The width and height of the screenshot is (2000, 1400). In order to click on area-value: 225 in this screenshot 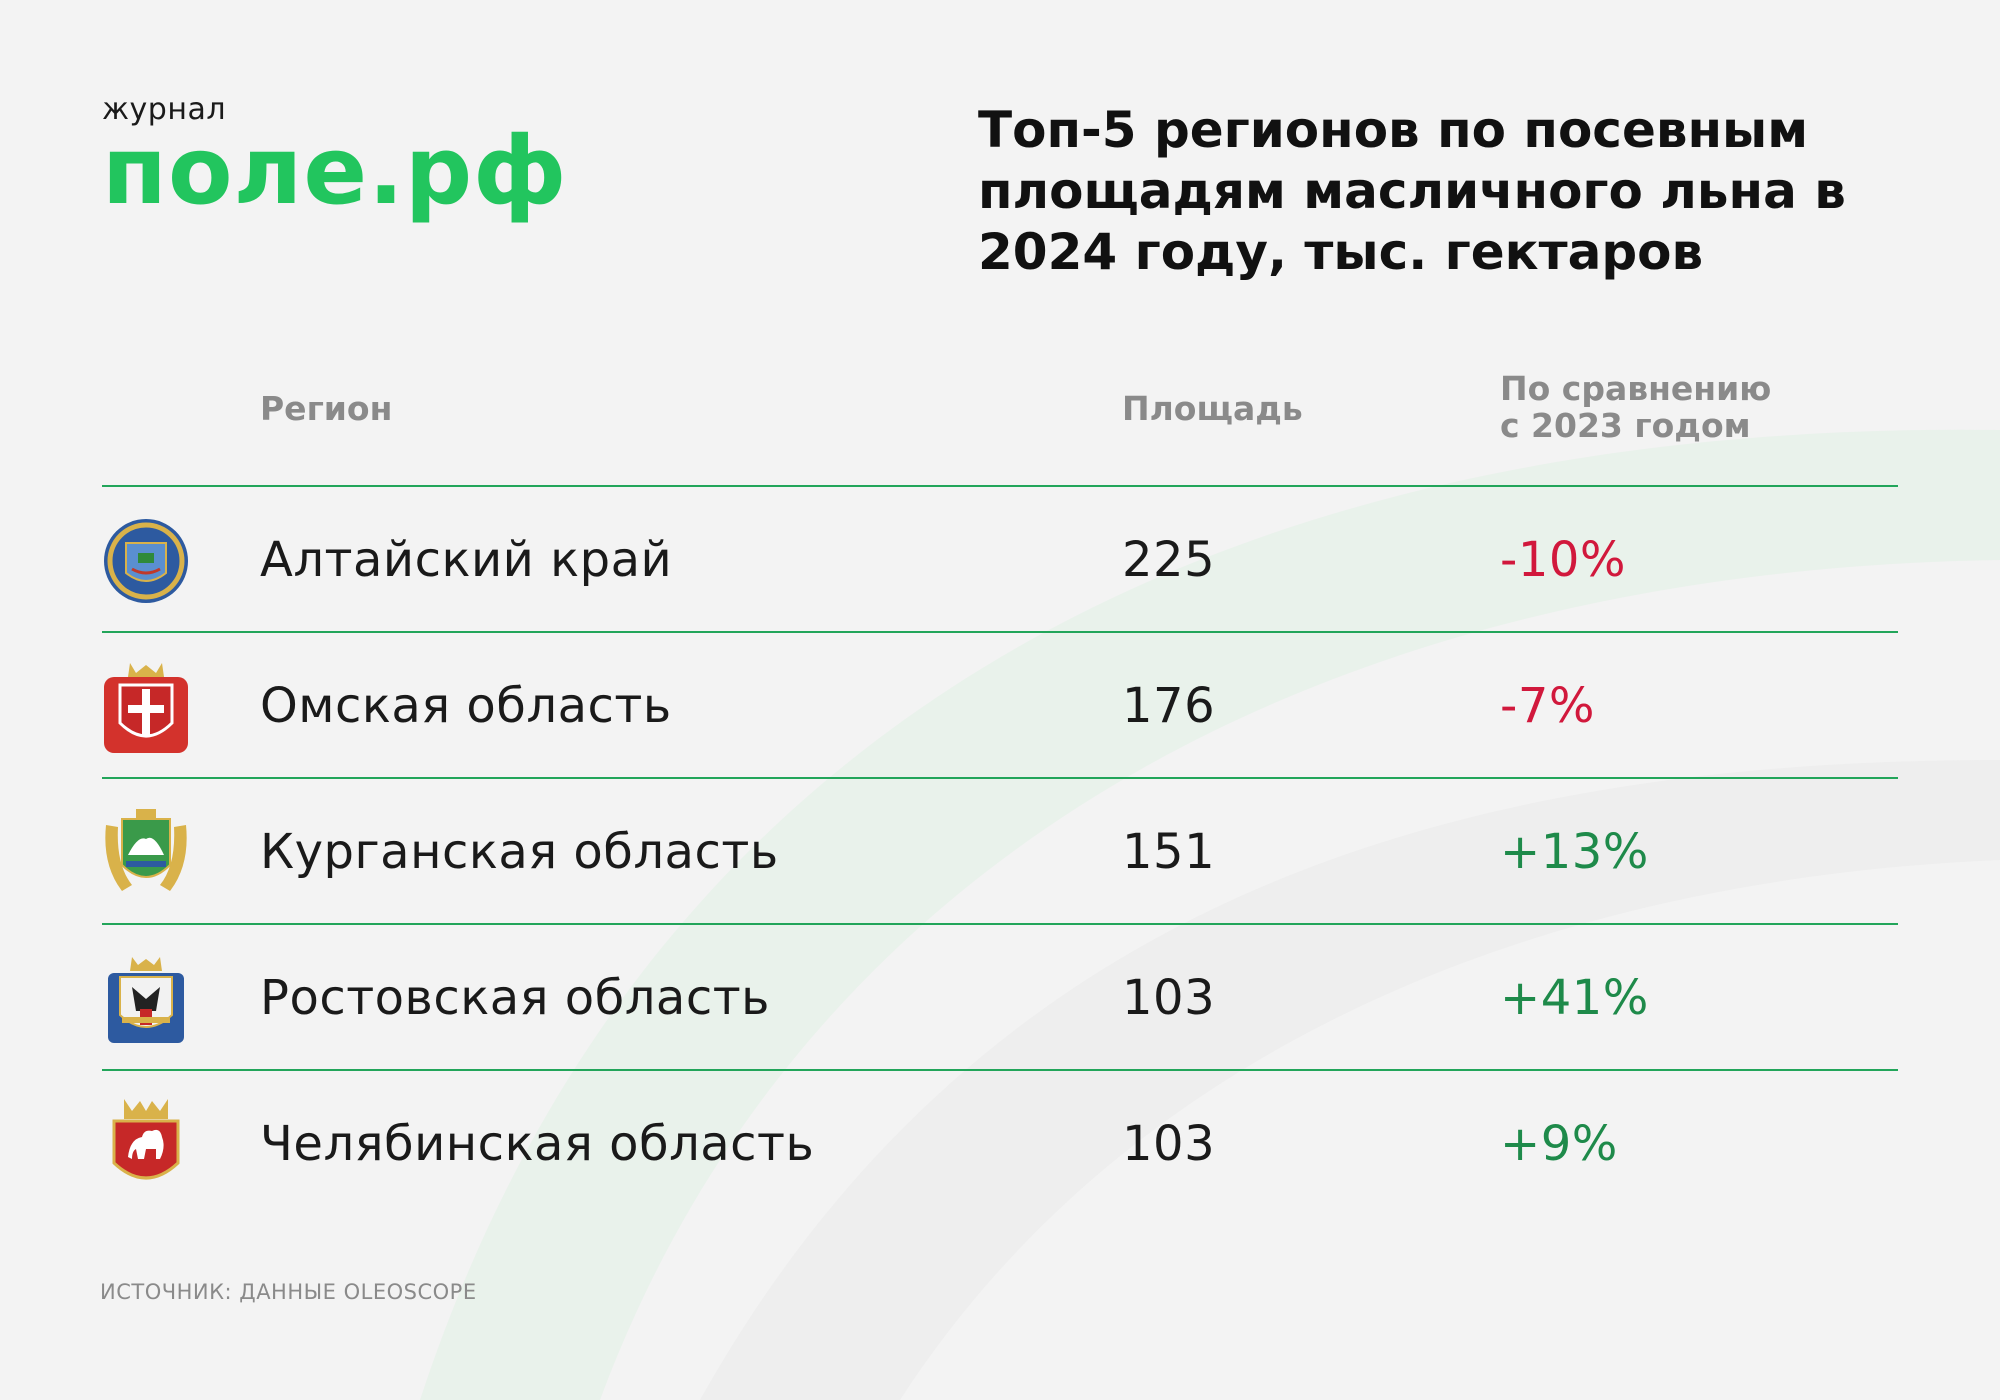, I will do `click(1169, 560)`.